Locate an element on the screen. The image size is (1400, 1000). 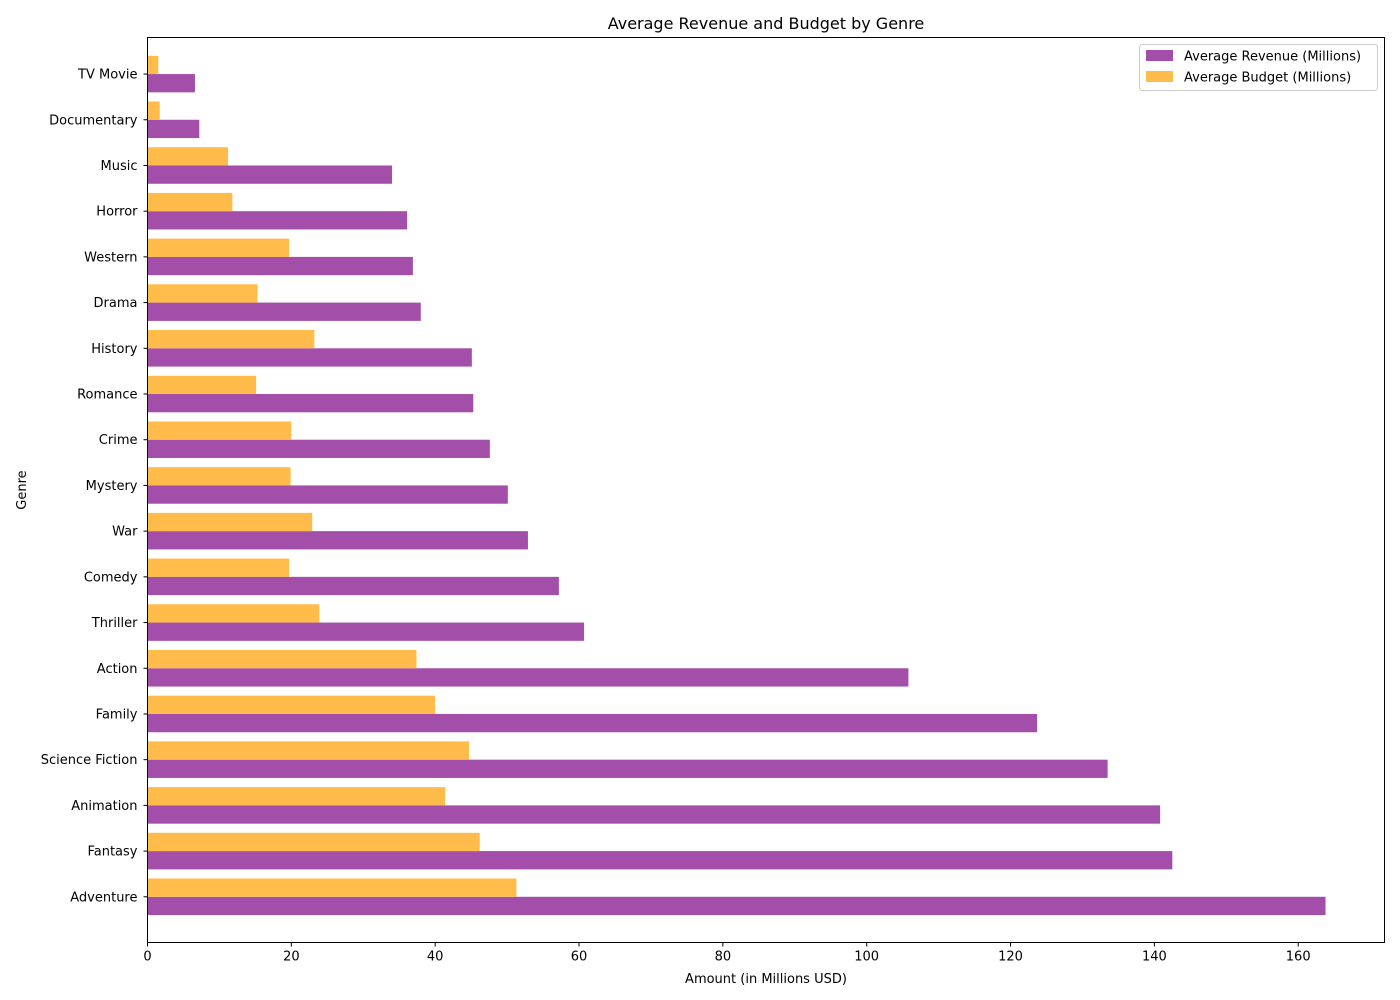
x-axis: 0 20 40 60 80 100 120 140 160 is located at coordinates (727, 953).